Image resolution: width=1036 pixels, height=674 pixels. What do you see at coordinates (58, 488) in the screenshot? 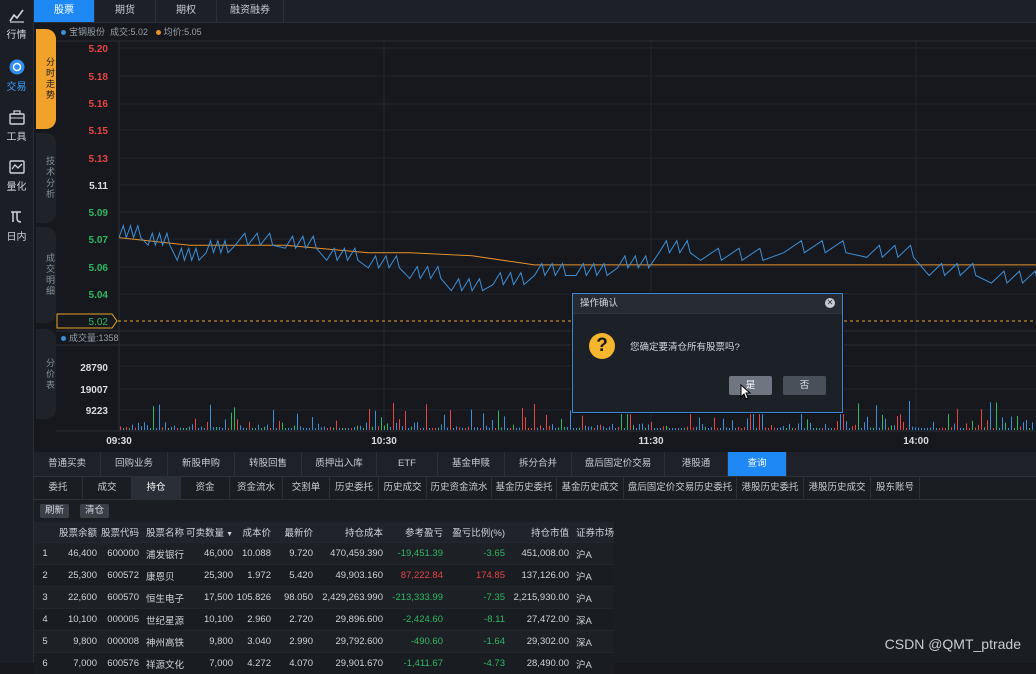
I see `subtab-orders: 委托` at bounding box center [58, 488].